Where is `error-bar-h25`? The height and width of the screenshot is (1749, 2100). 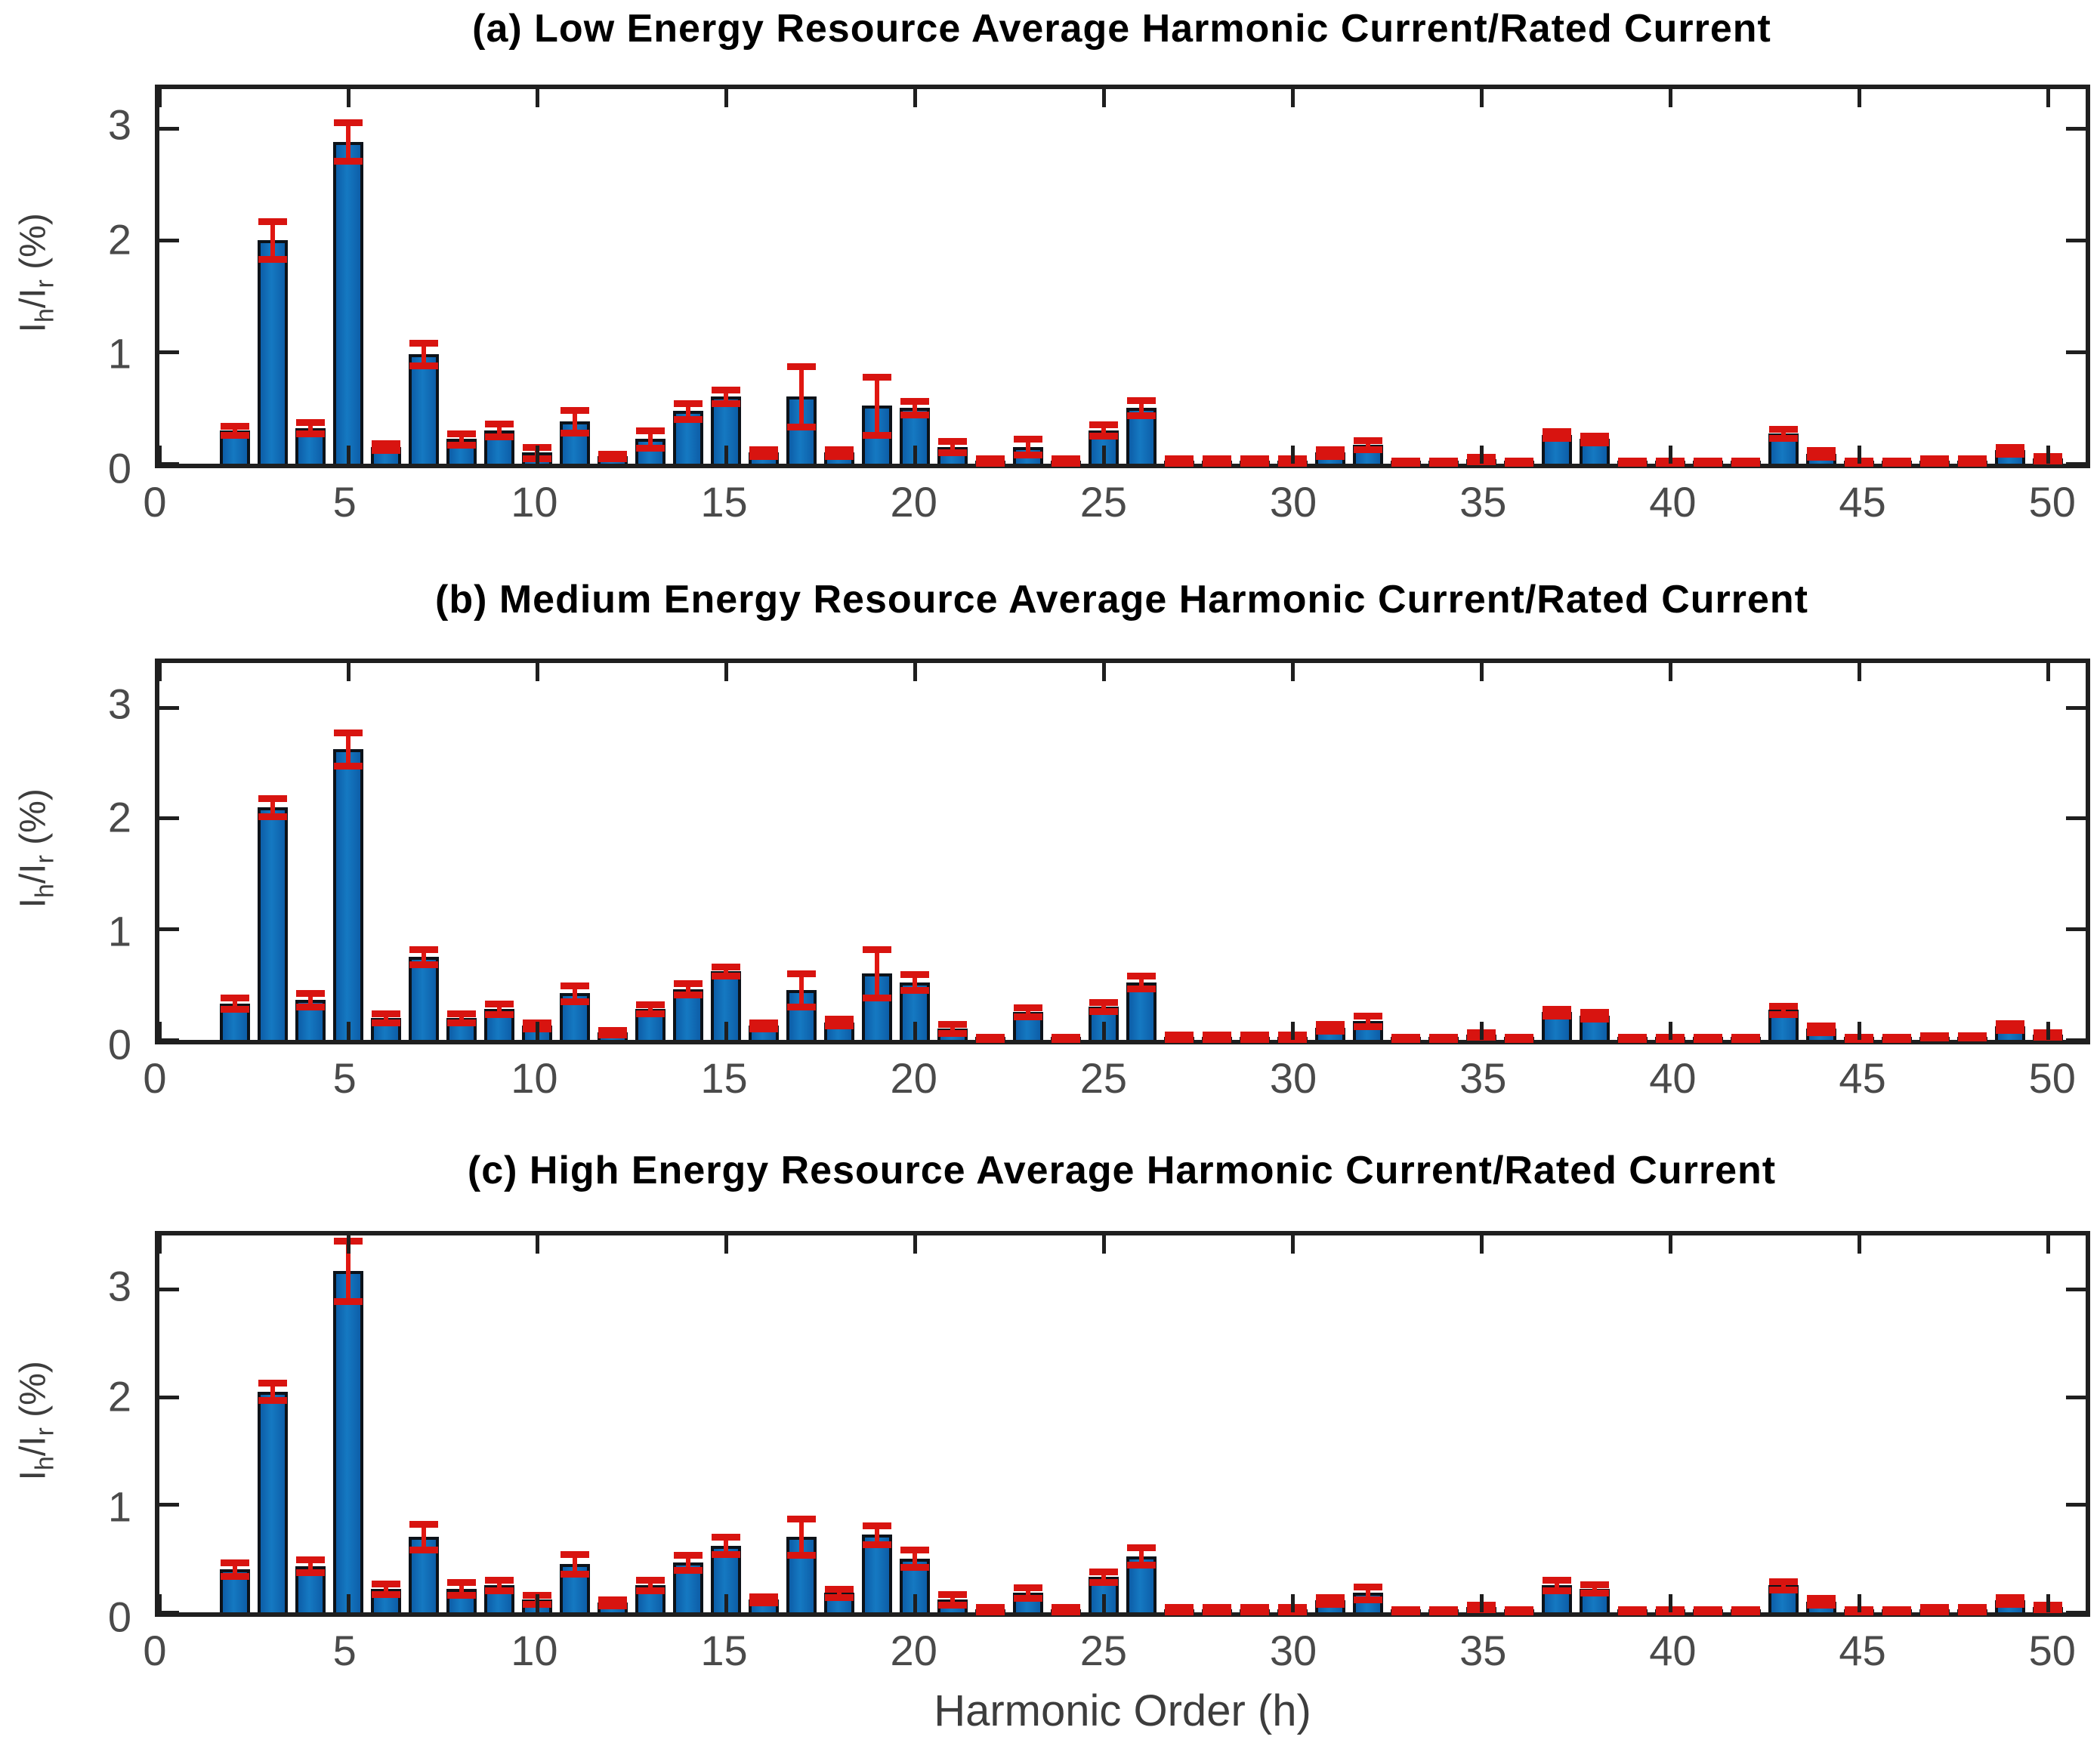 error-bar-h25 is located at coordinates (1103, 430).